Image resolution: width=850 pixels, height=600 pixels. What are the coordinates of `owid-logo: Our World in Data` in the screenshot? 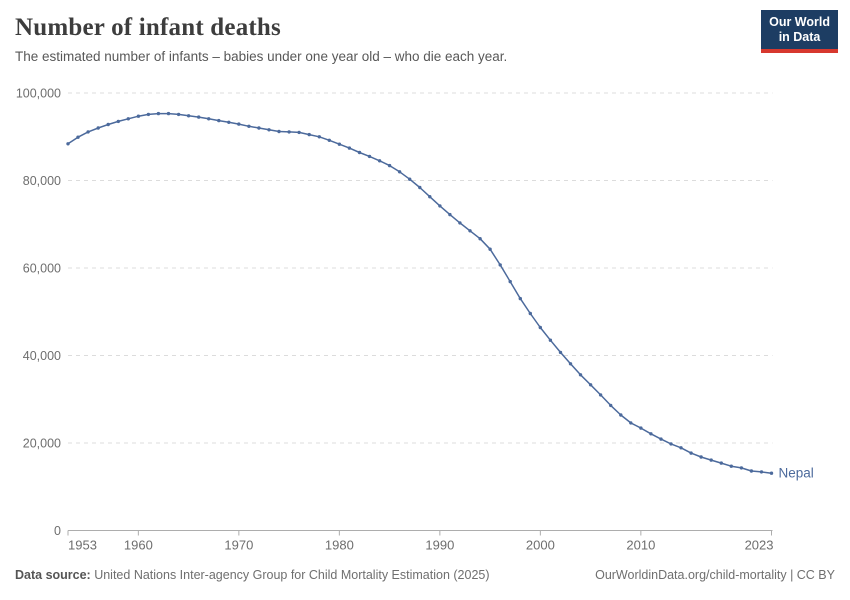 It's located at (799, 31).